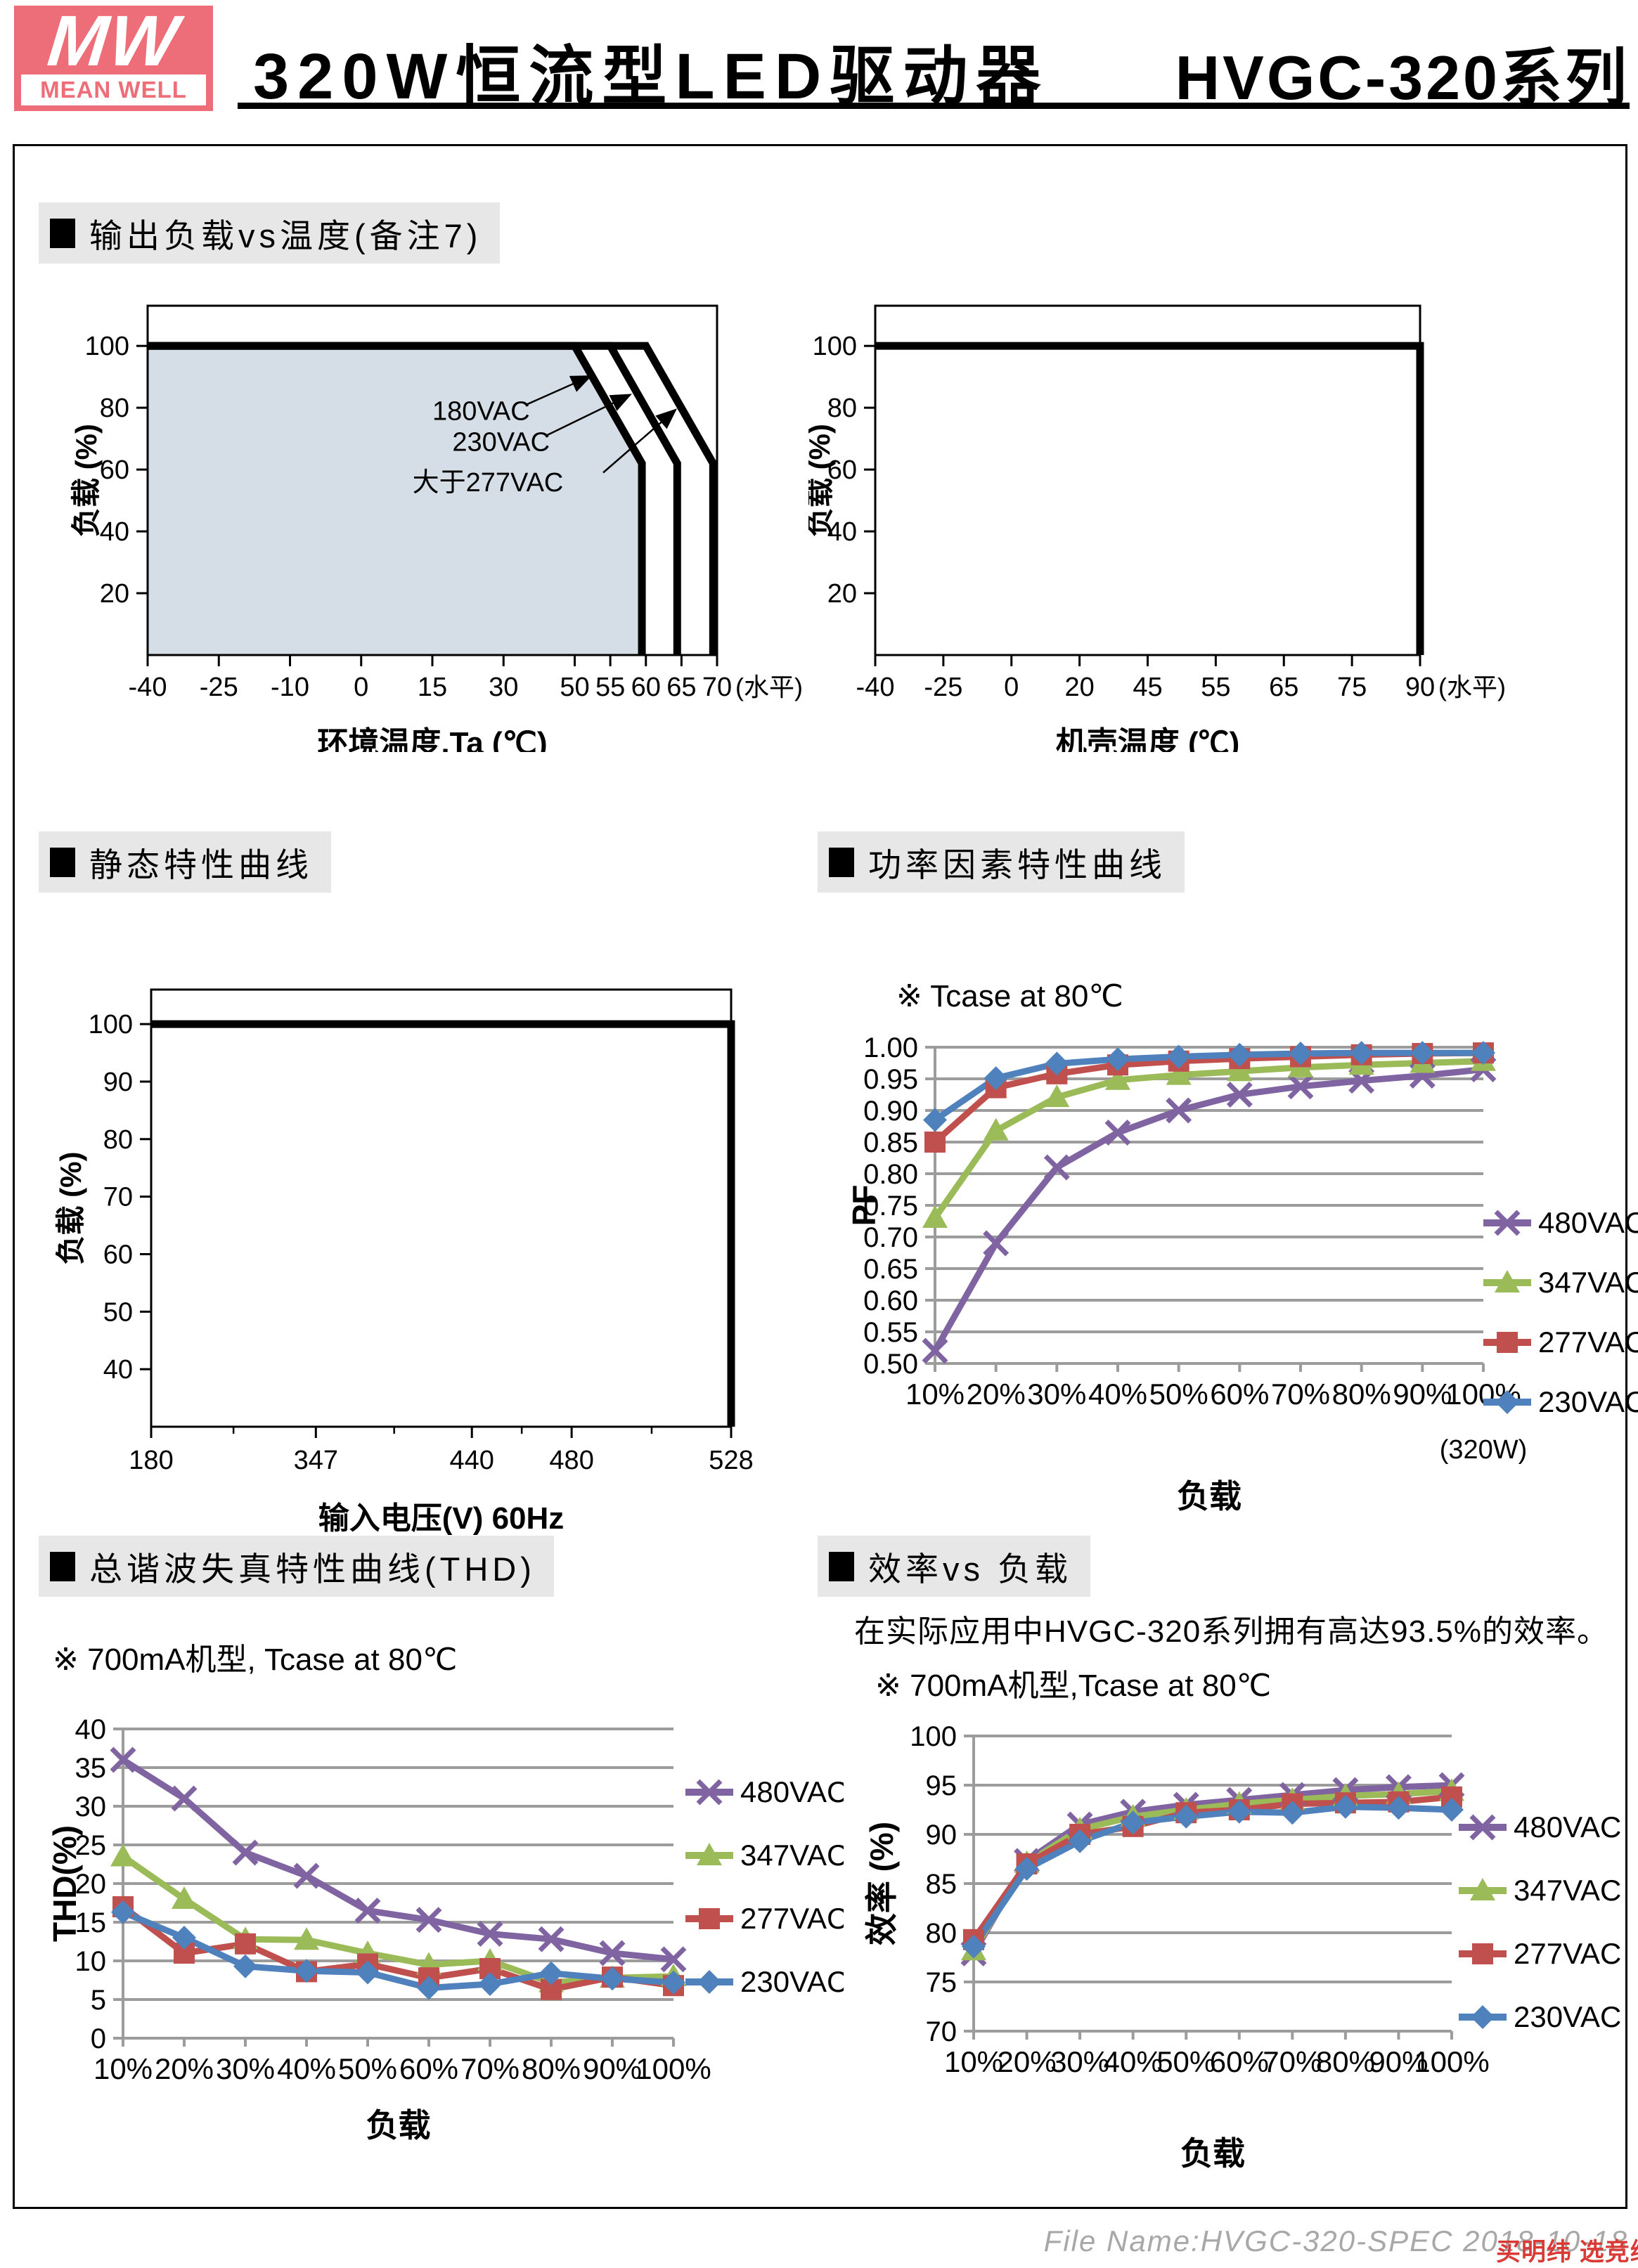 The height and width of the screenshot is (2268, 1638). Describe the element at coordinates (941, 1785) in the screenshot. I see `svg-text: 95` at that location.